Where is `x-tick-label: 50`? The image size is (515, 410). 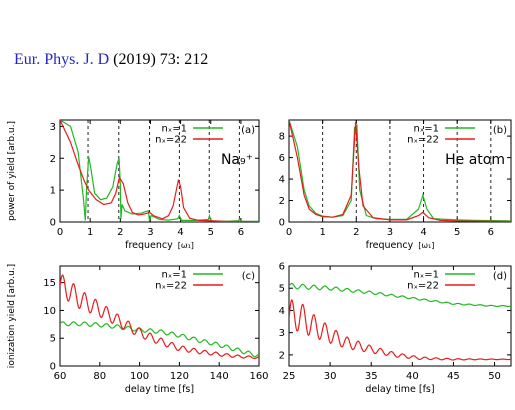
x-tick-label: 50 is located at coordinates (494, 376).